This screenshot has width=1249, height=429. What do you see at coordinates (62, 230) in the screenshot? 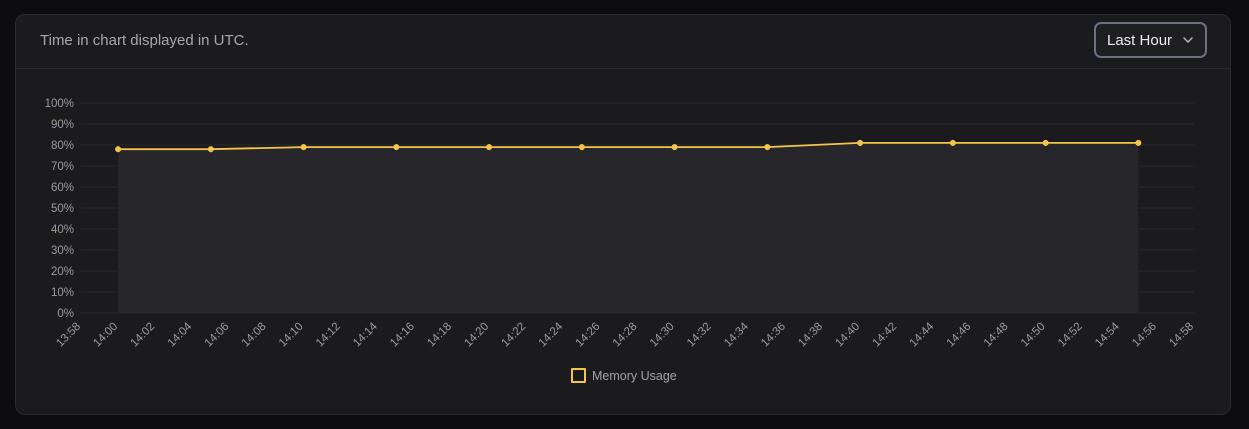
I see `y-tick-label: 40%` at bounding box center [62, 230].